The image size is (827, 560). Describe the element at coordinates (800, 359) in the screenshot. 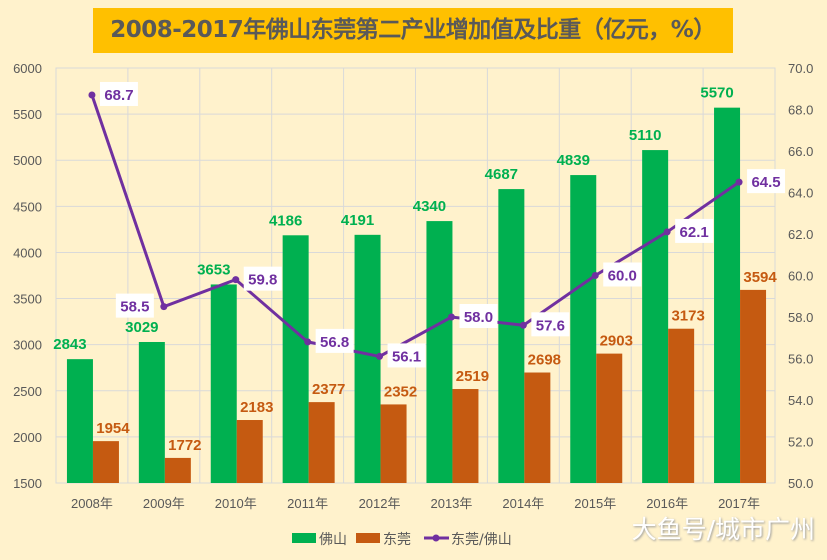

I see `y-right-tick: 56.0` at that location.